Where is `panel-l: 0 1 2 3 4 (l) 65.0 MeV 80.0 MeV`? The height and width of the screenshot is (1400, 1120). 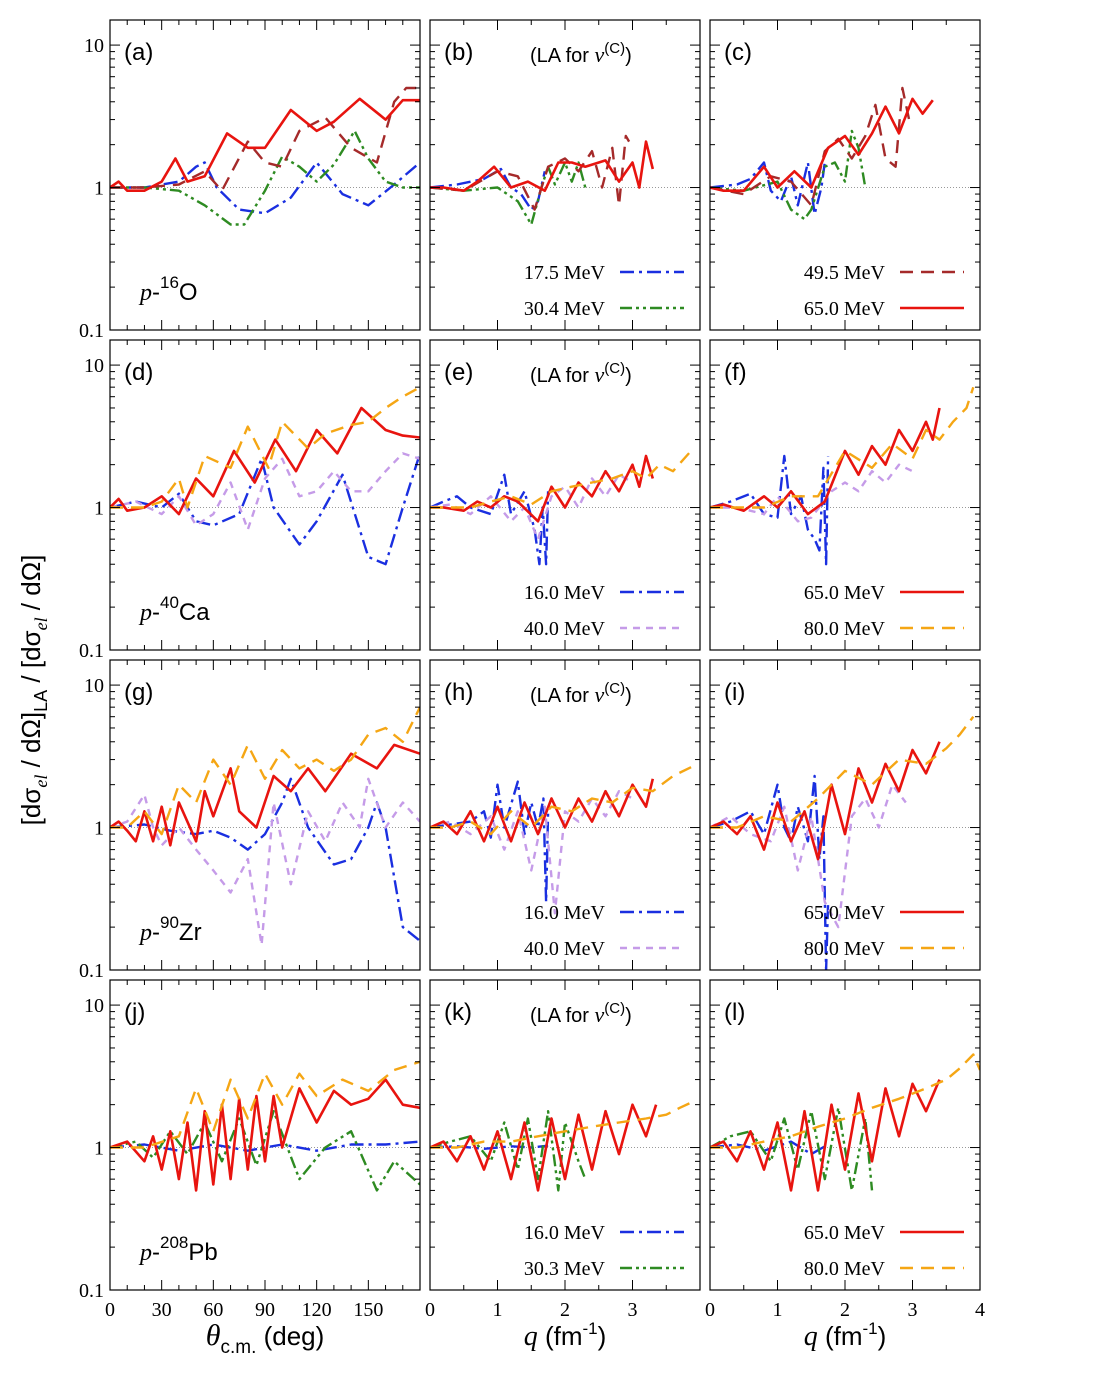 panel-l: 0 1 2 3 4 (l) 65.0 MeV 80.0 MeV is located at coordinates (845, 1150).